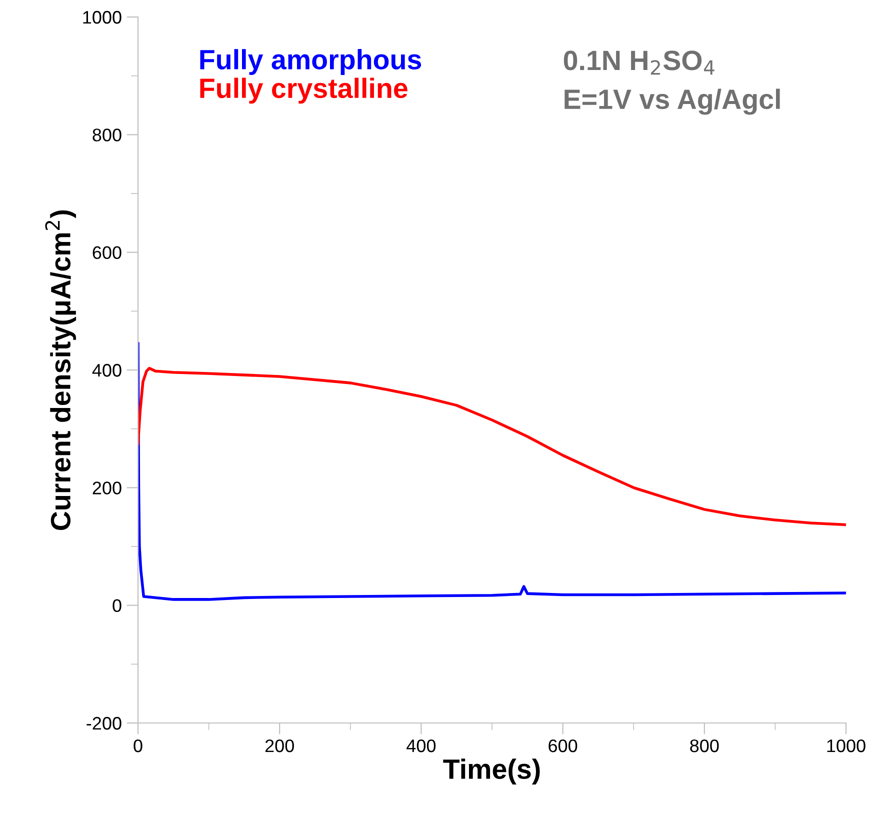  Describe the element at coordinates (102, 17) in the screenshot. I see `y-tick-label: 1000` at that location.